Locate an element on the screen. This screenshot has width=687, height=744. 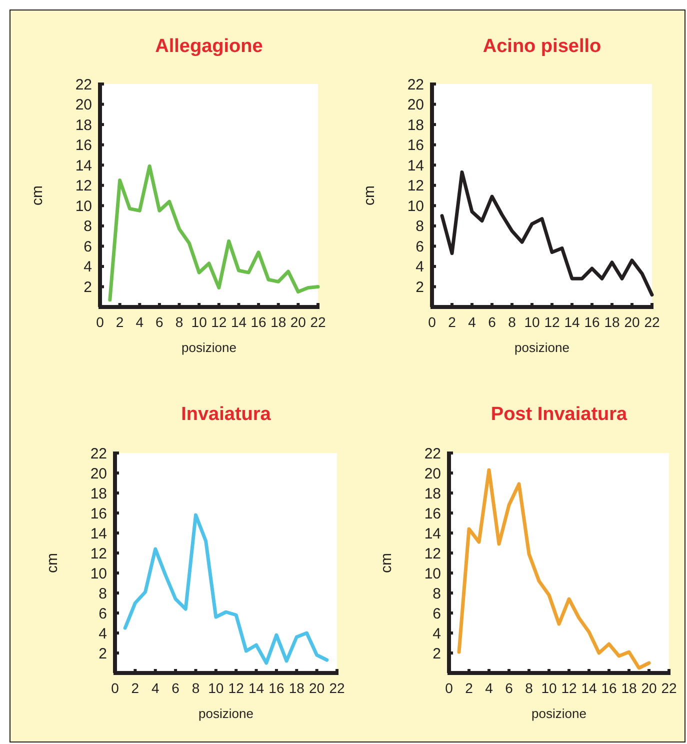
chart-title: Acino pisello is located at coordinates (542, 46).